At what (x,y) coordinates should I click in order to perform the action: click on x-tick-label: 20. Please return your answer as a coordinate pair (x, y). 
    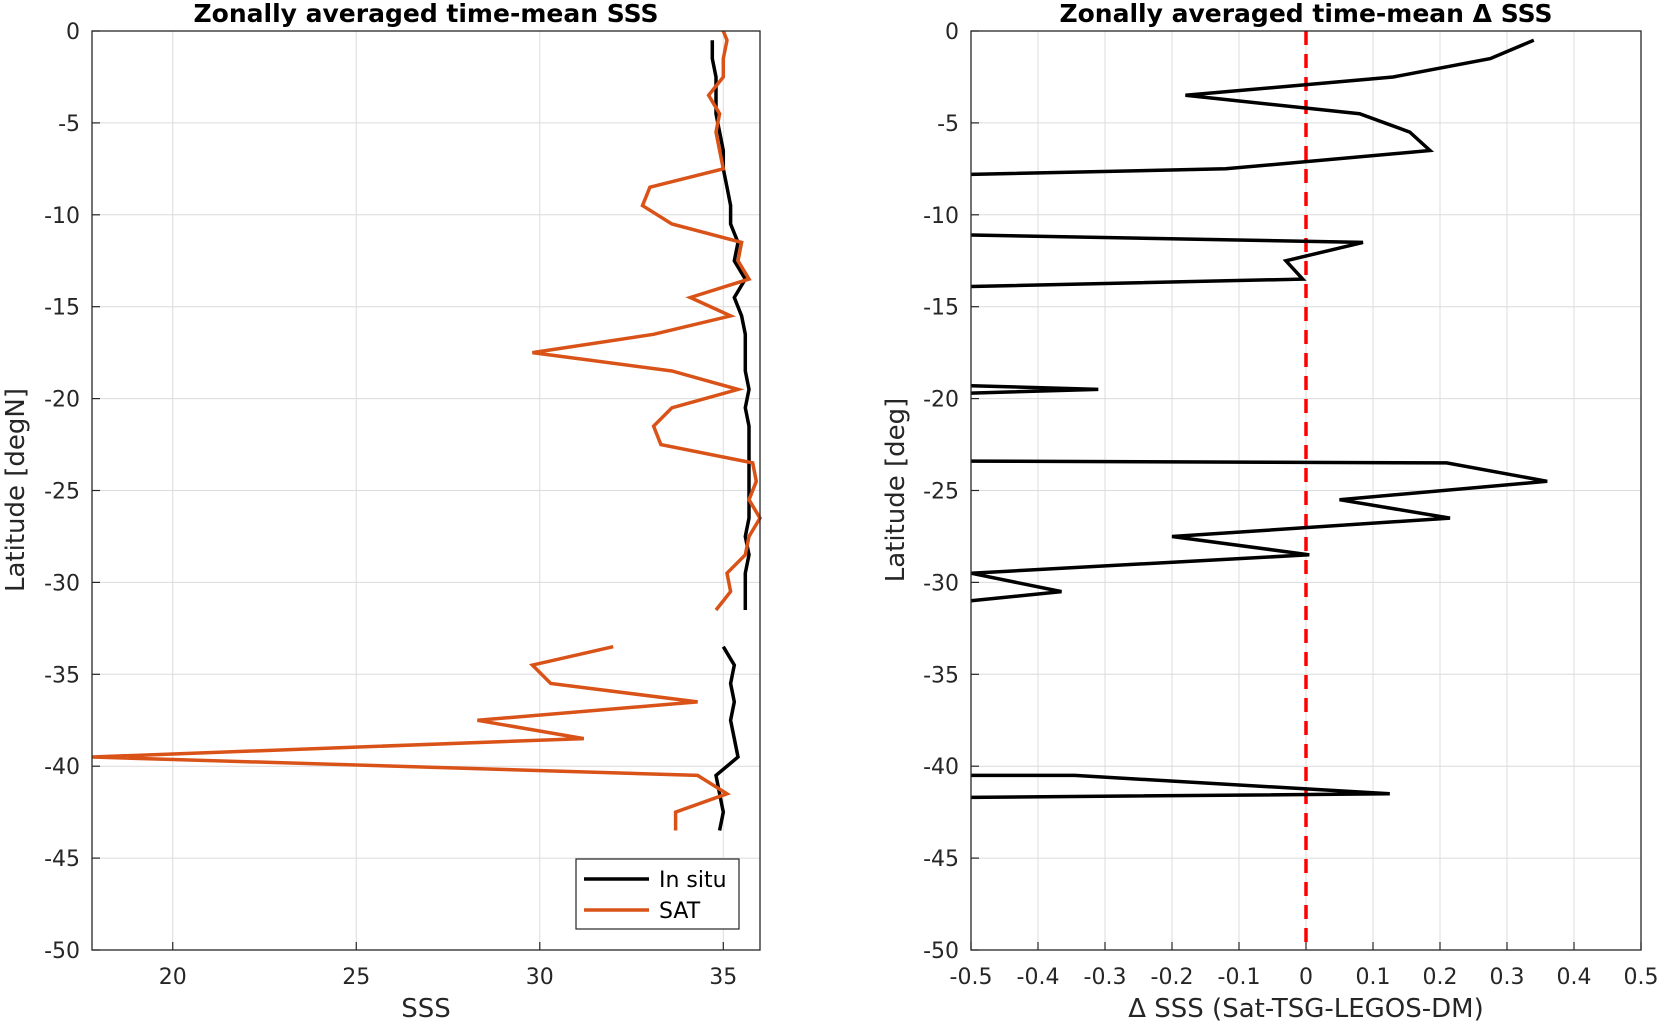
    Looking at the image, I should click on (173, 977).